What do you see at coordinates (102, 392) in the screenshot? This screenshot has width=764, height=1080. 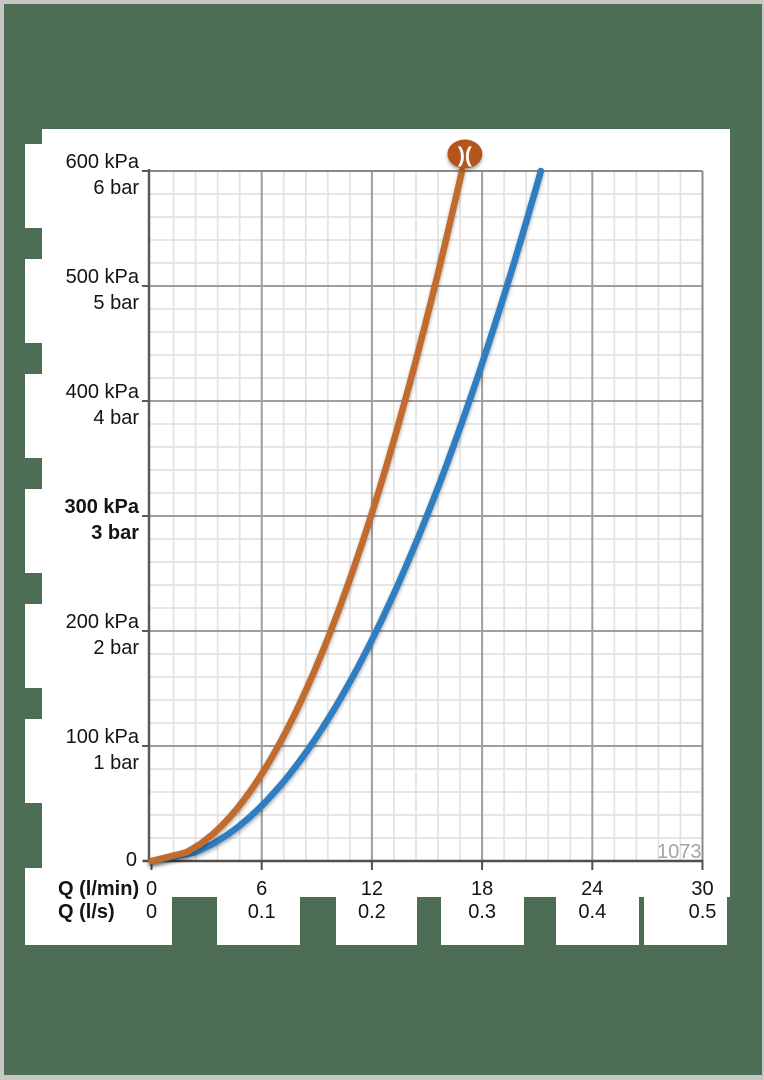 I see `kpa-value: 400 kPa` at bounding box center [102, 392].